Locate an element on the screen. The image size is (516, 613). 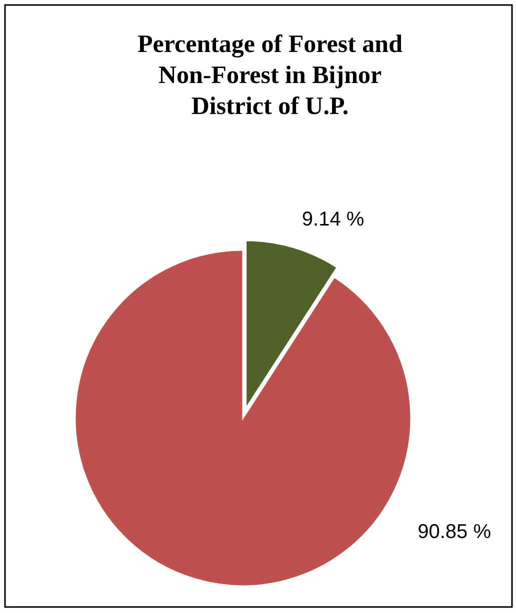
data-label: 90.85 % is located at coordinates (455, 532).